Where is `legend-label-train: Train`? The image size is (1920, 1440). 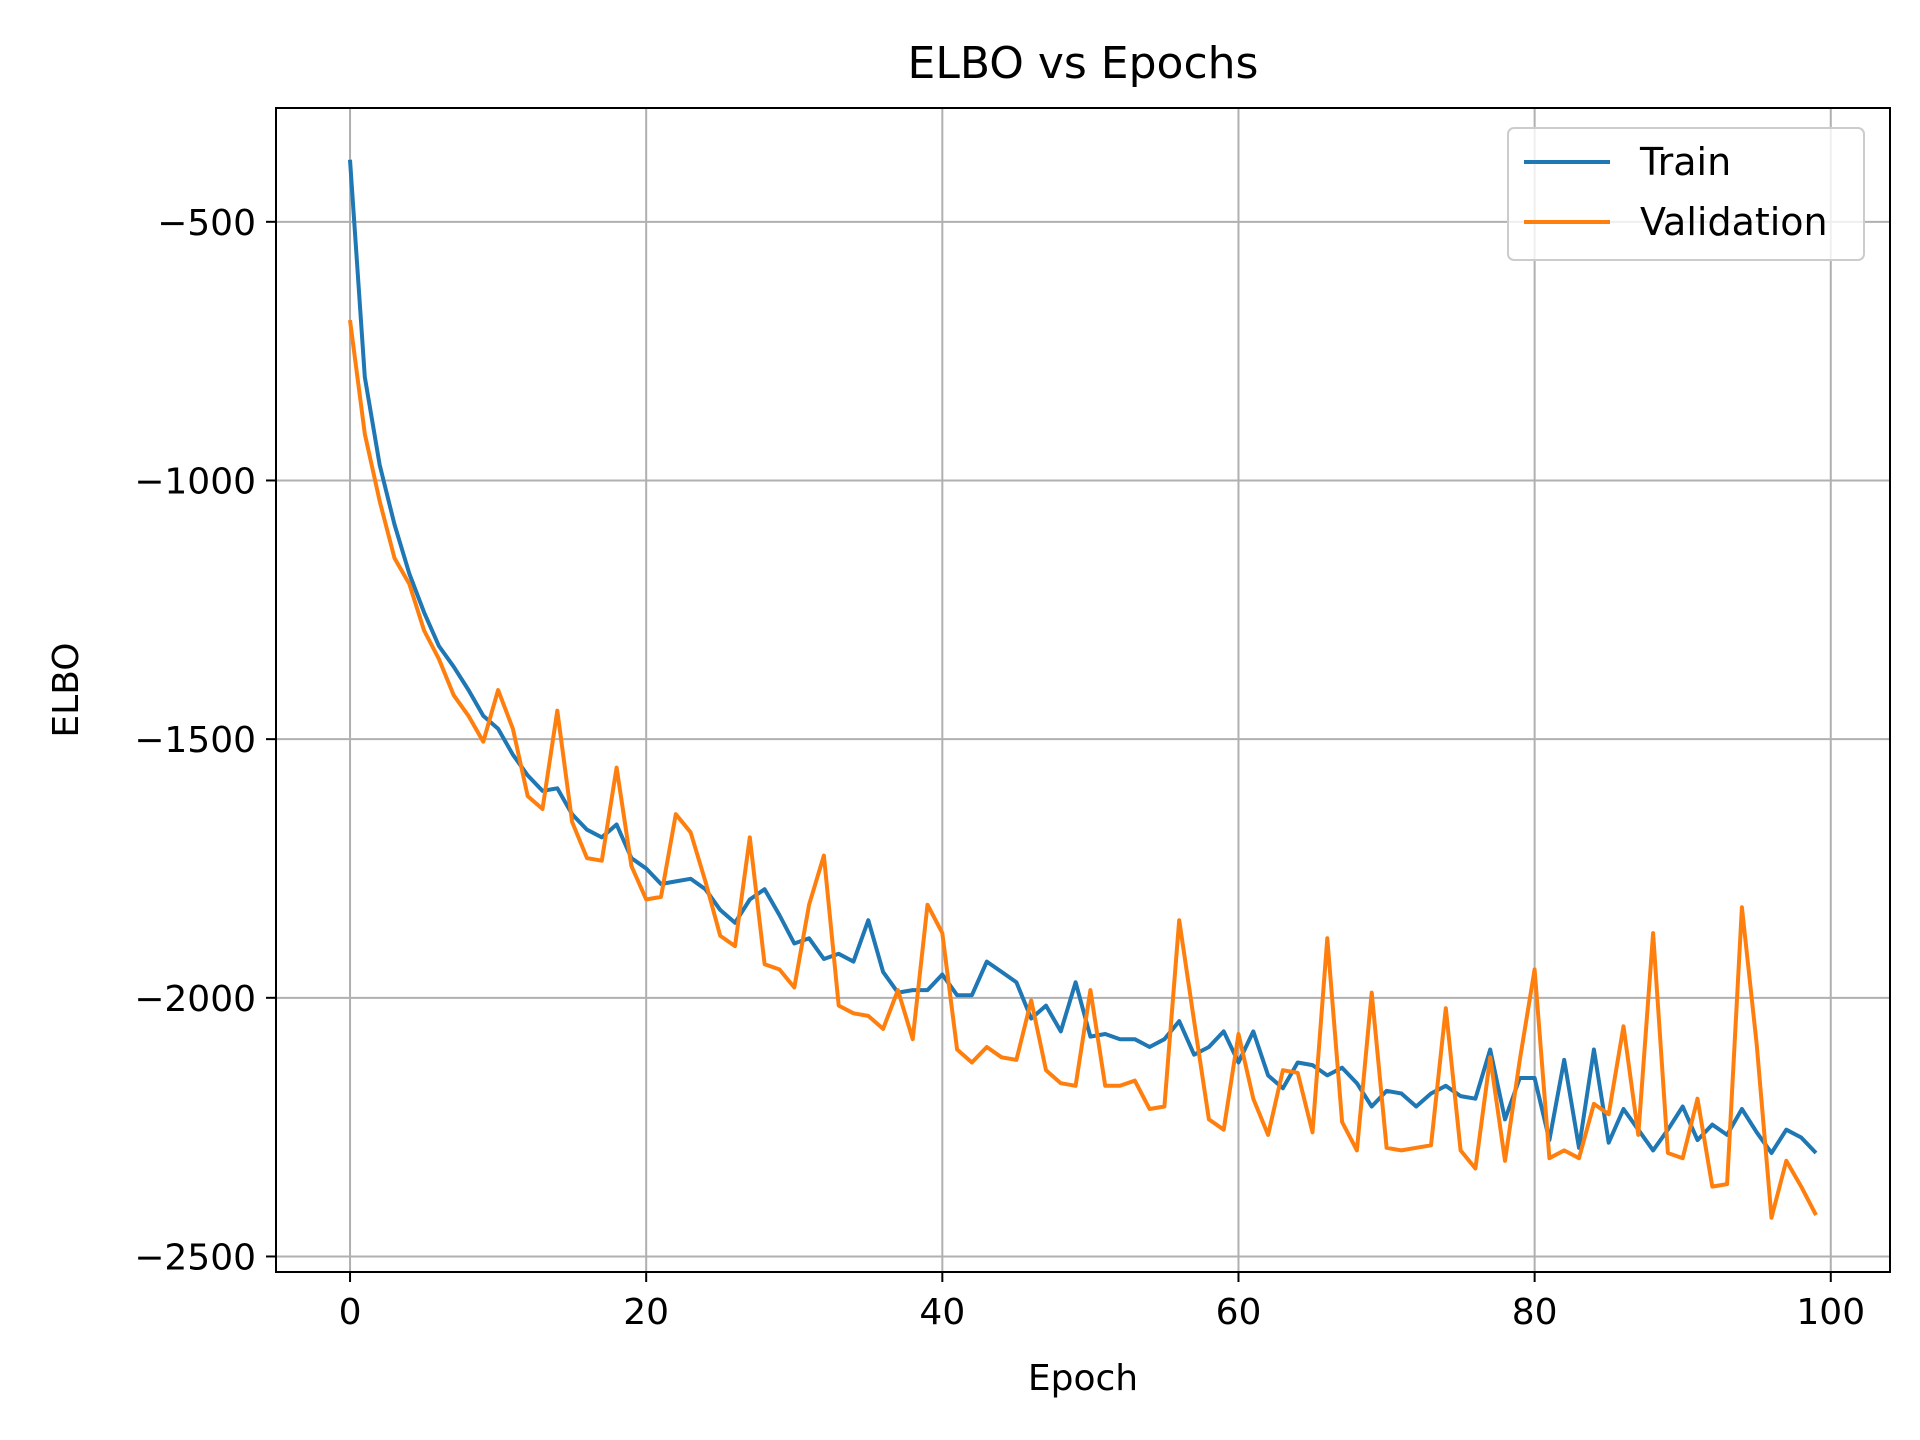
legend-label-train: Train is located at coordinates (1685, 162).